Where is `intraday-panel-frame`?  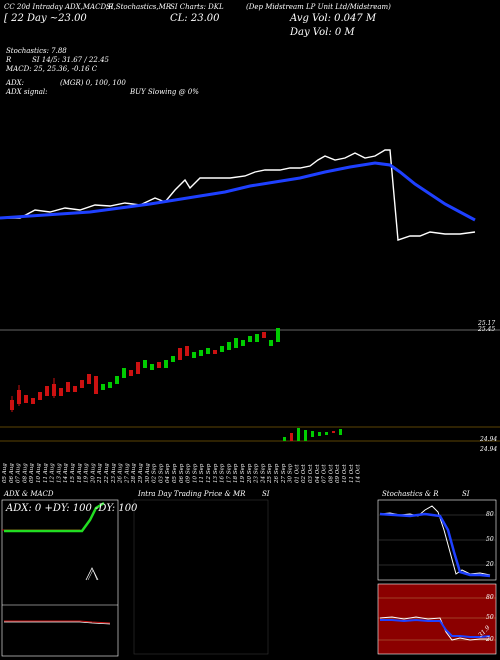 intraday-panel-frame is located at coordinates (201, 577).